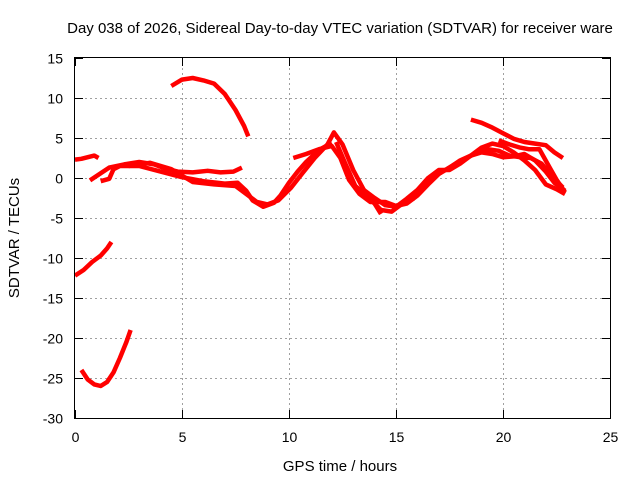 The image size is (640, 480). What do you see at coordinates (57, 219) in the screenshot?
I see `y-tick-label: -5` at bounding box center [57, 219].